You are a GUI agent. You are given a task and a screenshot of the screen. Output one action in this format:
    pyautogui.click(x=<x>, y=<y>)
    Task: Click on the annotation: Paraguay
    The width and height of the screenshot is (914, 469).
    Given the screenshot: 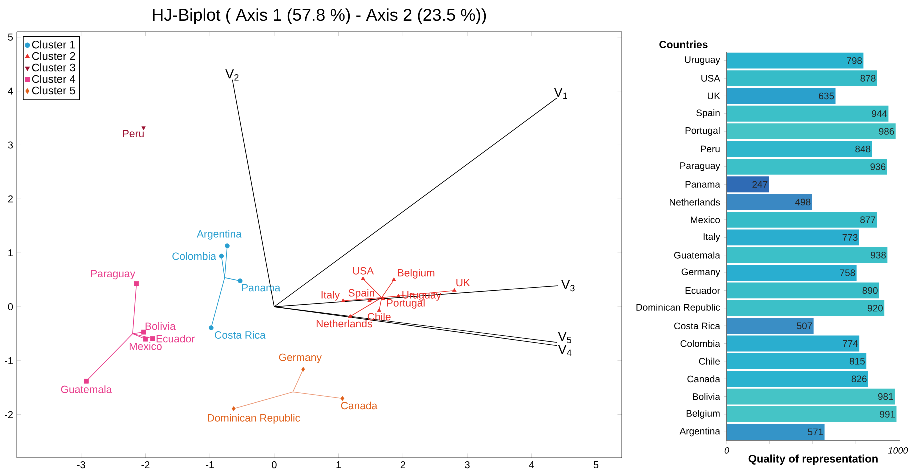 What is the action you would take?
    pyautogui.click(x=113, y=275)
    